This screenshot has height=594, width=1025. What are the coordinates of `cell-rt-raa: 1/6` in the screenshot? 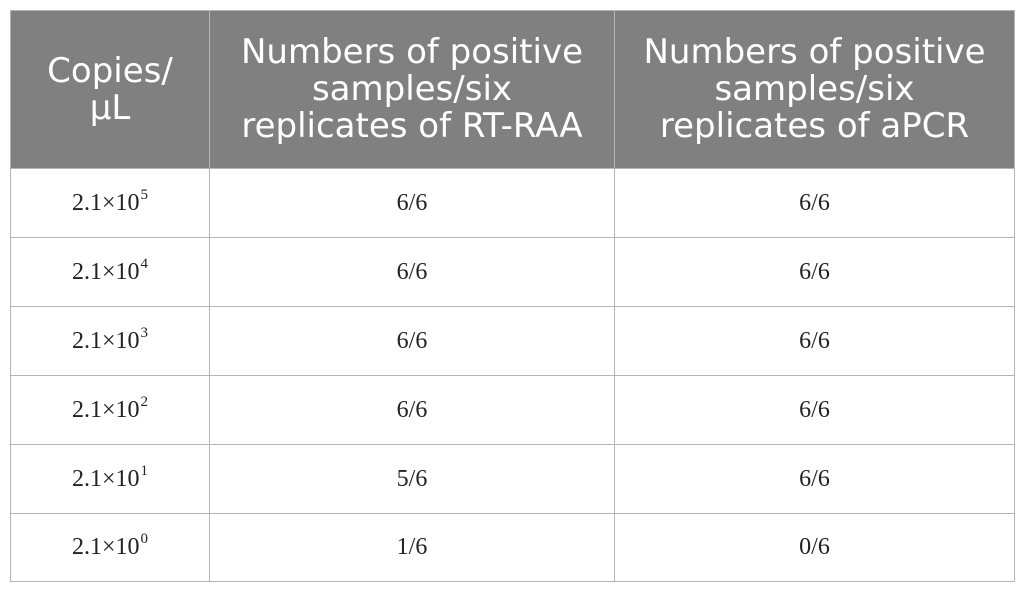 It's located at (412, 547).